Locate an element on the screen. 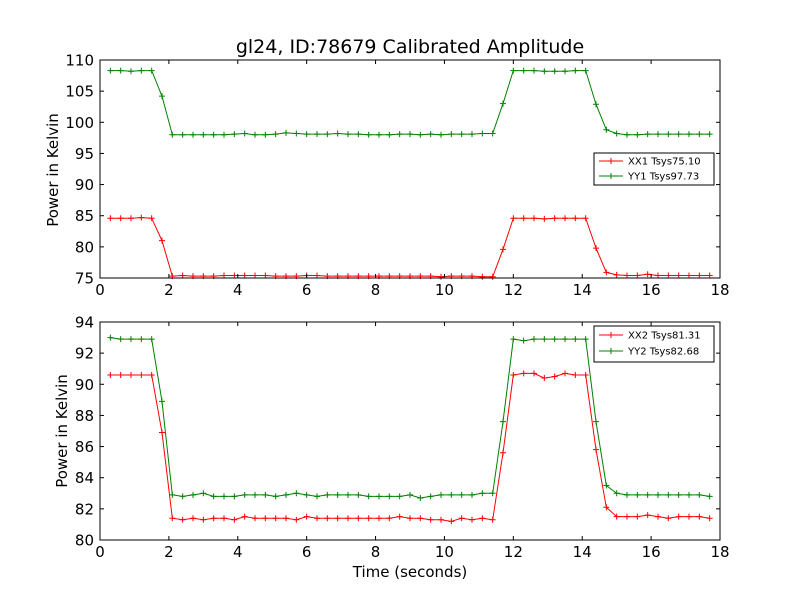 This screenshot has height=600, width=800. top-x-tick-label: 12 is located at coordinates (513, 290).